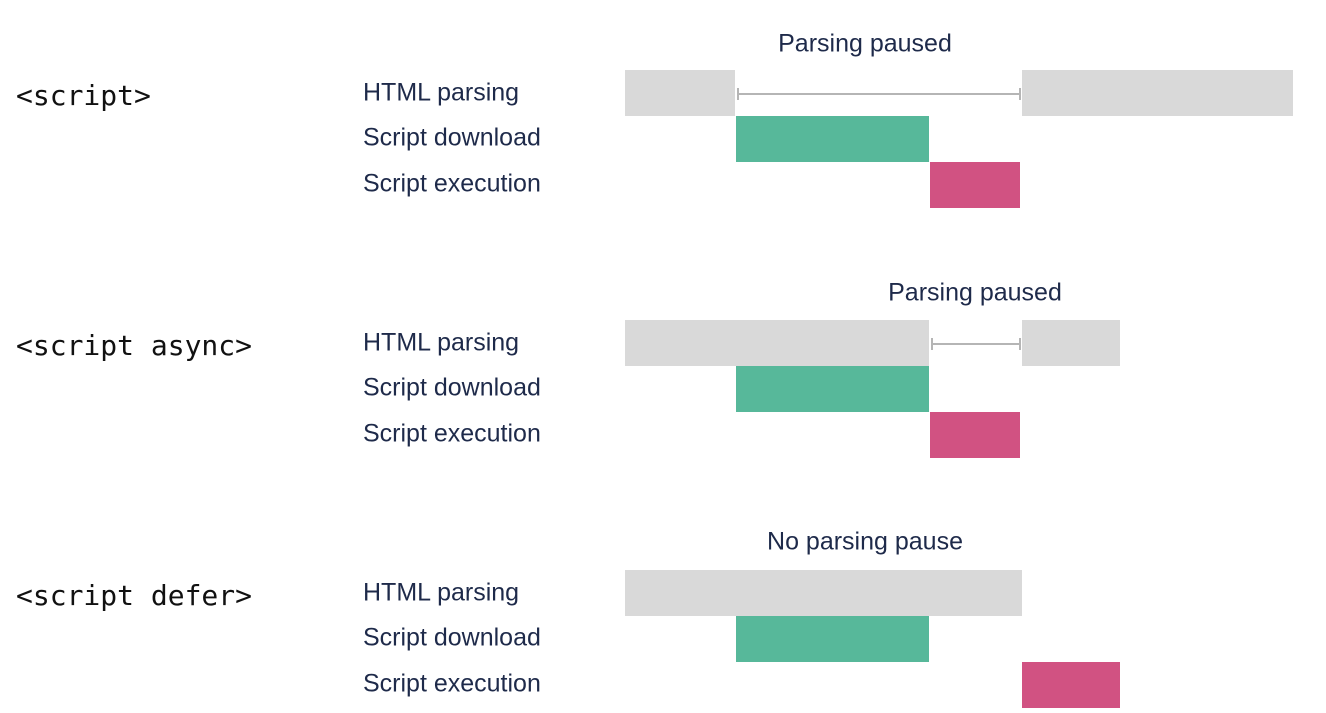  What do you see at coordinates (865, 542) in the screenshot?
I see `annotation: No parsing pause` at bounding box center [865, 542].